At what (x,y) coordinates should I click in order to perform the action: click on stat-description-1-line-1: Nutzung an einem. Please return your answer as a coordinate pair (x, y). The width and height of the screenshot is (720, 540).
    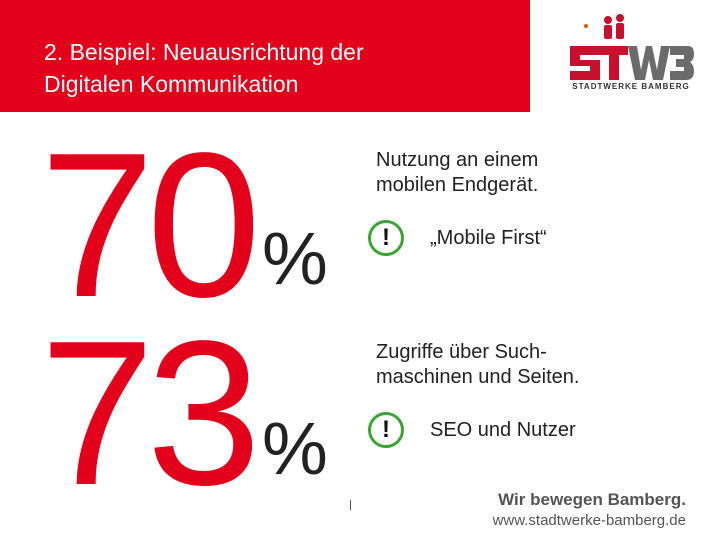
    Looking at the image, I should click on (457, 160).